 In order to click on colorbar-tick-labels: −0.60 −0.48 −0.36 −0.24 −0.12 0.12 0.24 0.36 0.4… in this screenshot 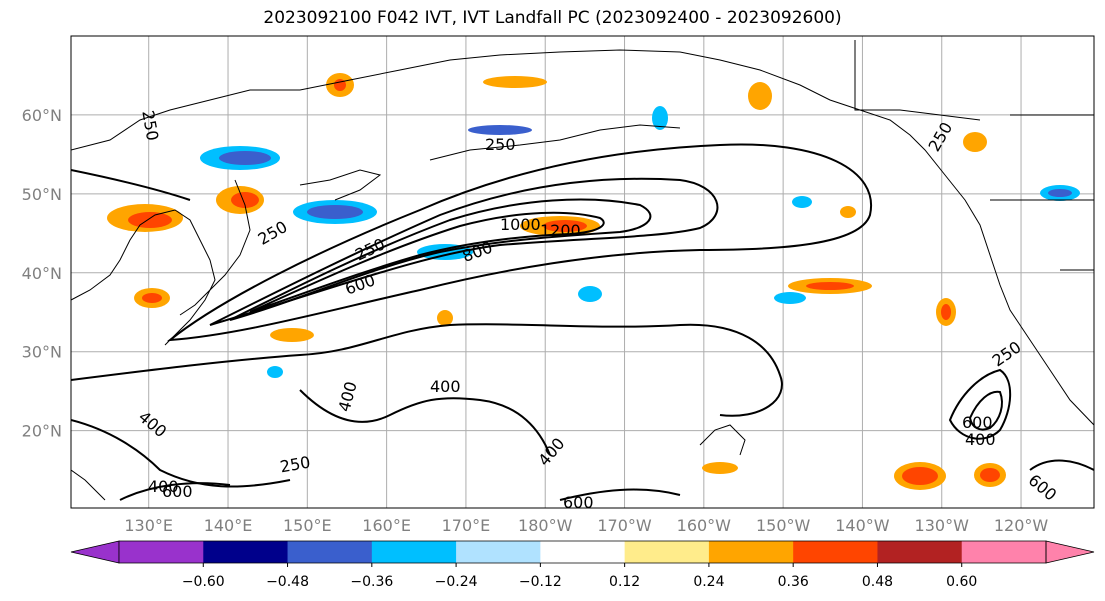, I will do `click(579, 576)`.